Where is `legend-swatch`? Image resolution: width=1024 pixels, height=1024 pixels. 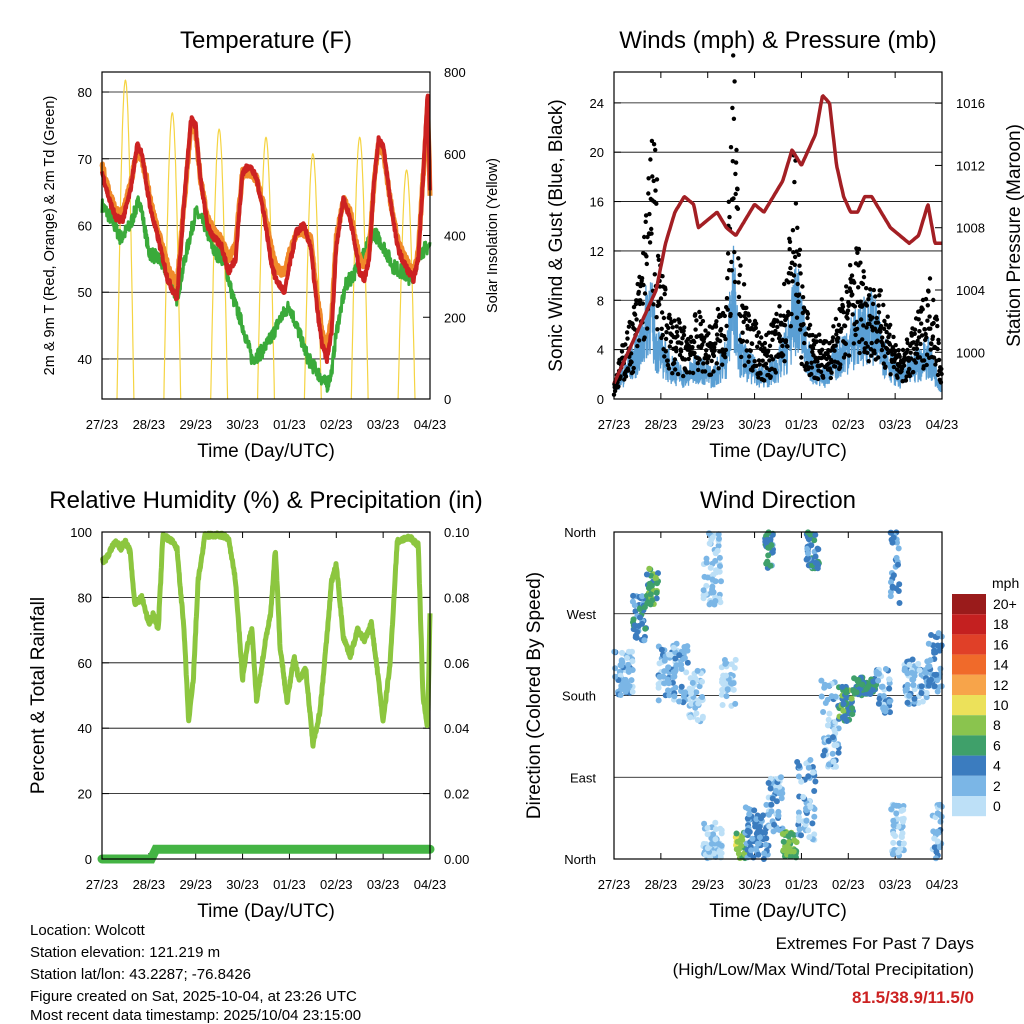 legend-swatch is located at coordinates (969, 785).